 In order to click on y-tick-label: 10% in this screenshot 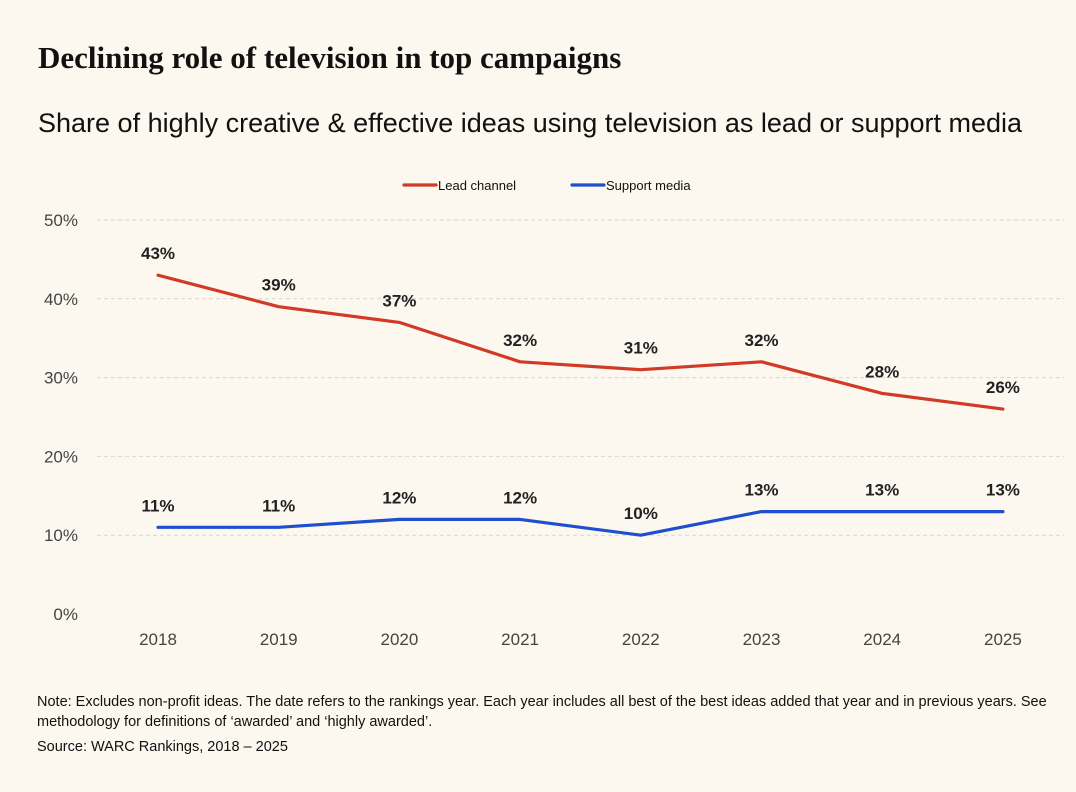, I will do `click(61, 535)`.